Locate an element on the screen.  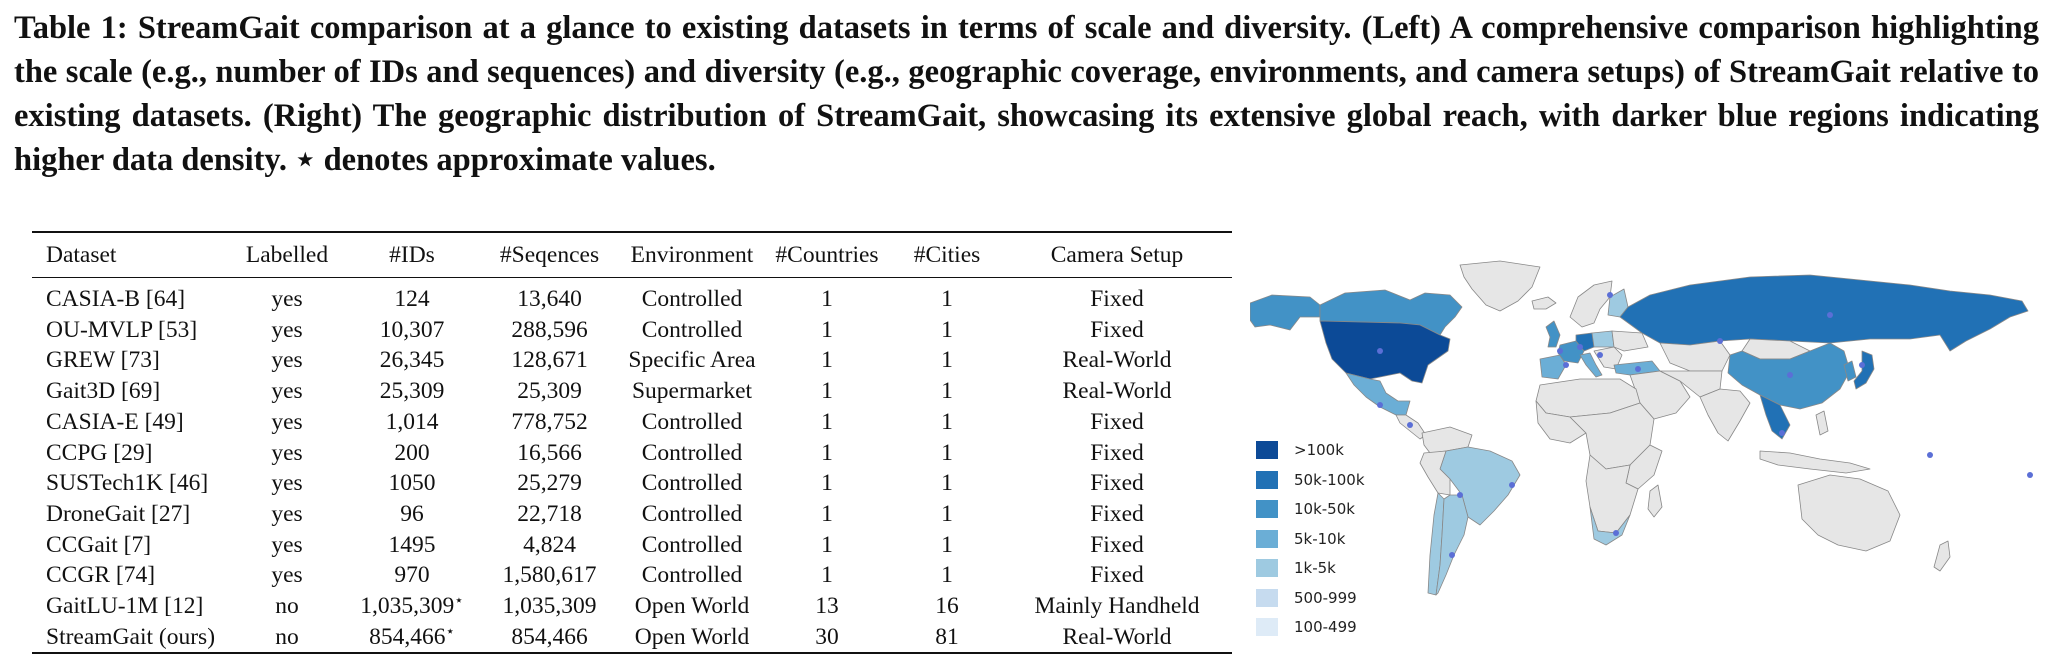
legend-item: 100-499 is located at coordinates (1306, 627).